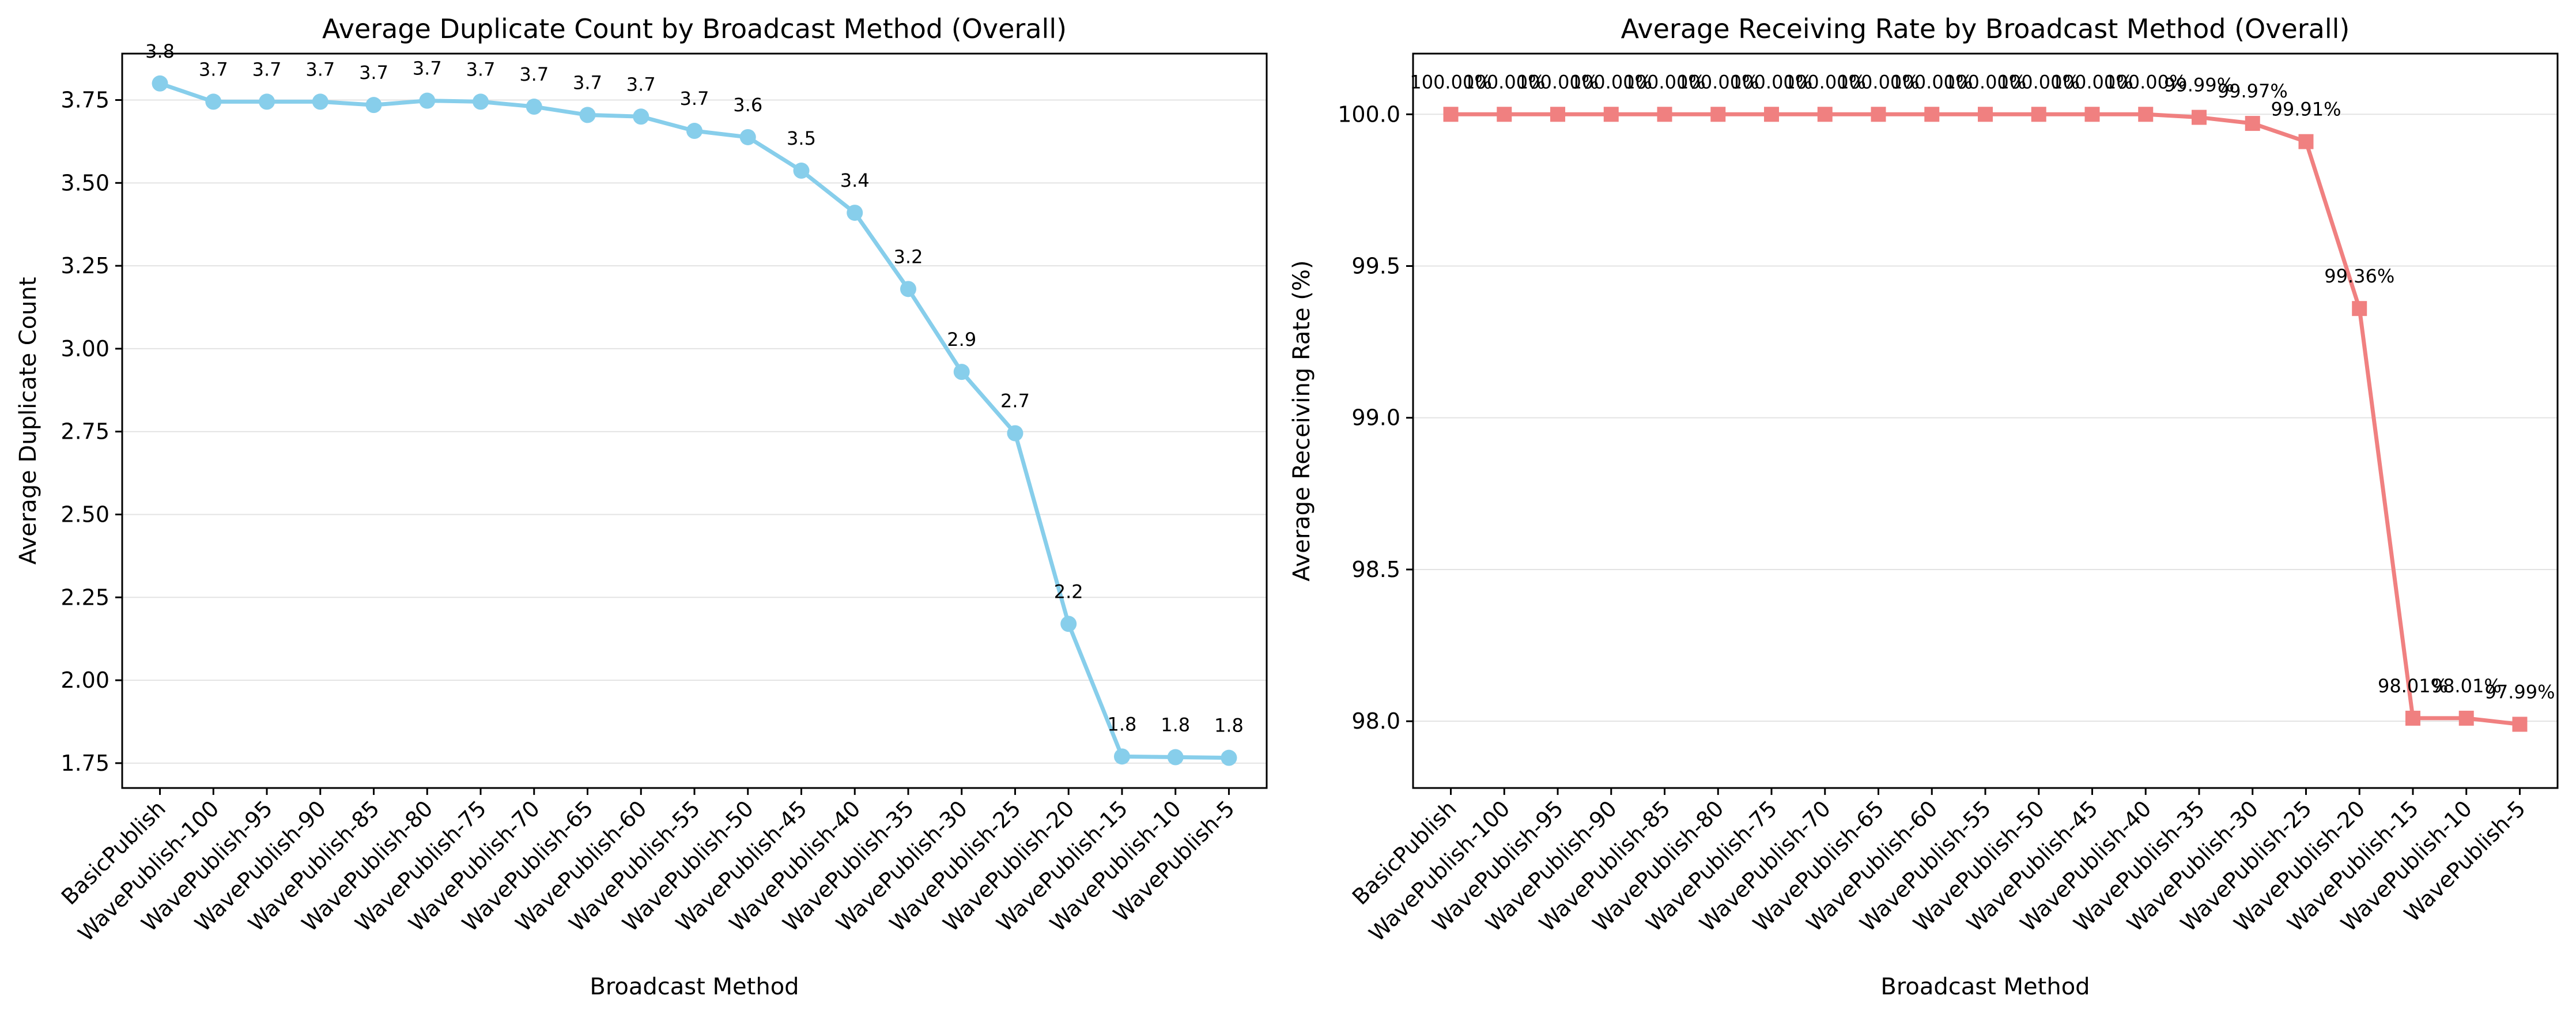 This screenshot has width=2576, height=1018. I want to click on y-axis-label: Average Receiving Rate (%), so click(1302, 420).